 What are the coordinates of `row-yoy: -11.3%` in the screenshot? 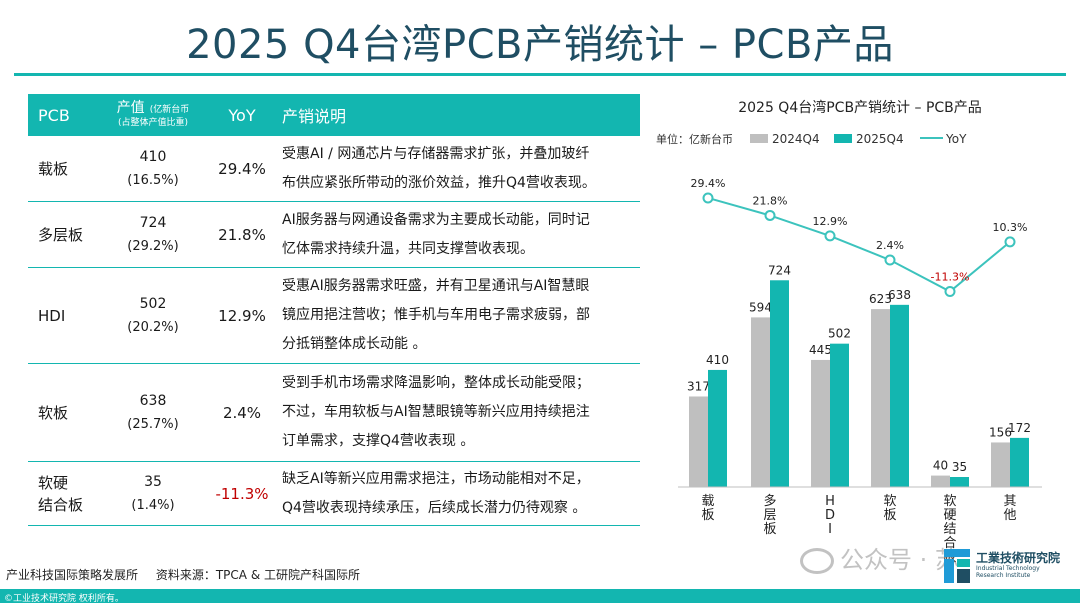 It's located at (242, 493).